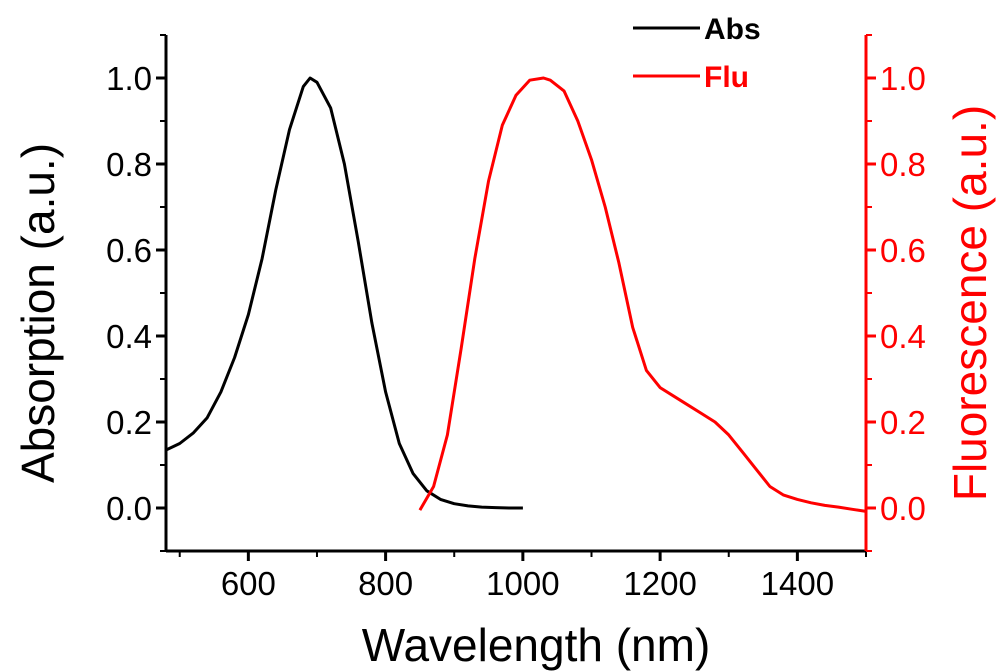 This screenshot has height=671, width=1004. I want to click on y-left-tick-label: 0.0, so click(129, 508).